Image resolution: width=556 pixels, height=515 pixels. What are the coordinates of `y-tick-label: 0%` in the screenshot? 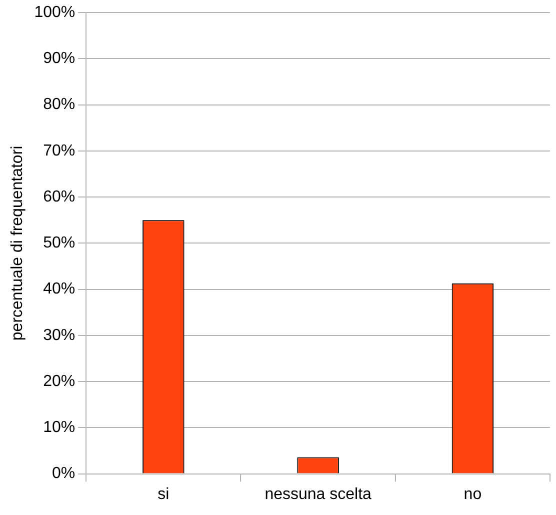 It's located at (64, 473).